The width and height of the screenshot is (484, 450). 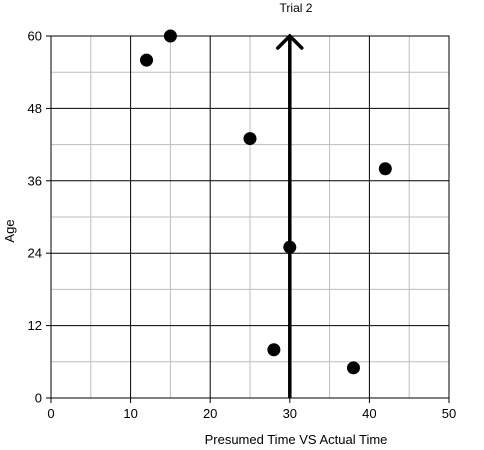 What do you see at coordinates (290, 41) in the screenshot?
I see `arrow-head` at bounding box center [290, 41].